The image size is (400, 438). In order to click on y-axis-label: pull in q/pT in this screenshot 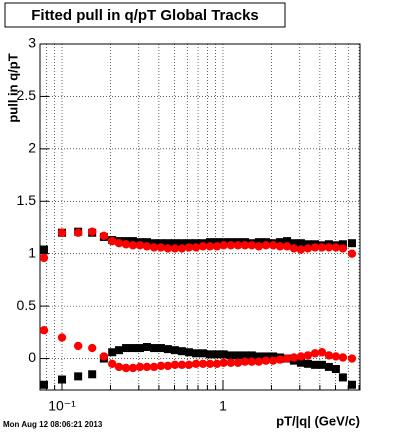, I will do `click(12, 87)`.